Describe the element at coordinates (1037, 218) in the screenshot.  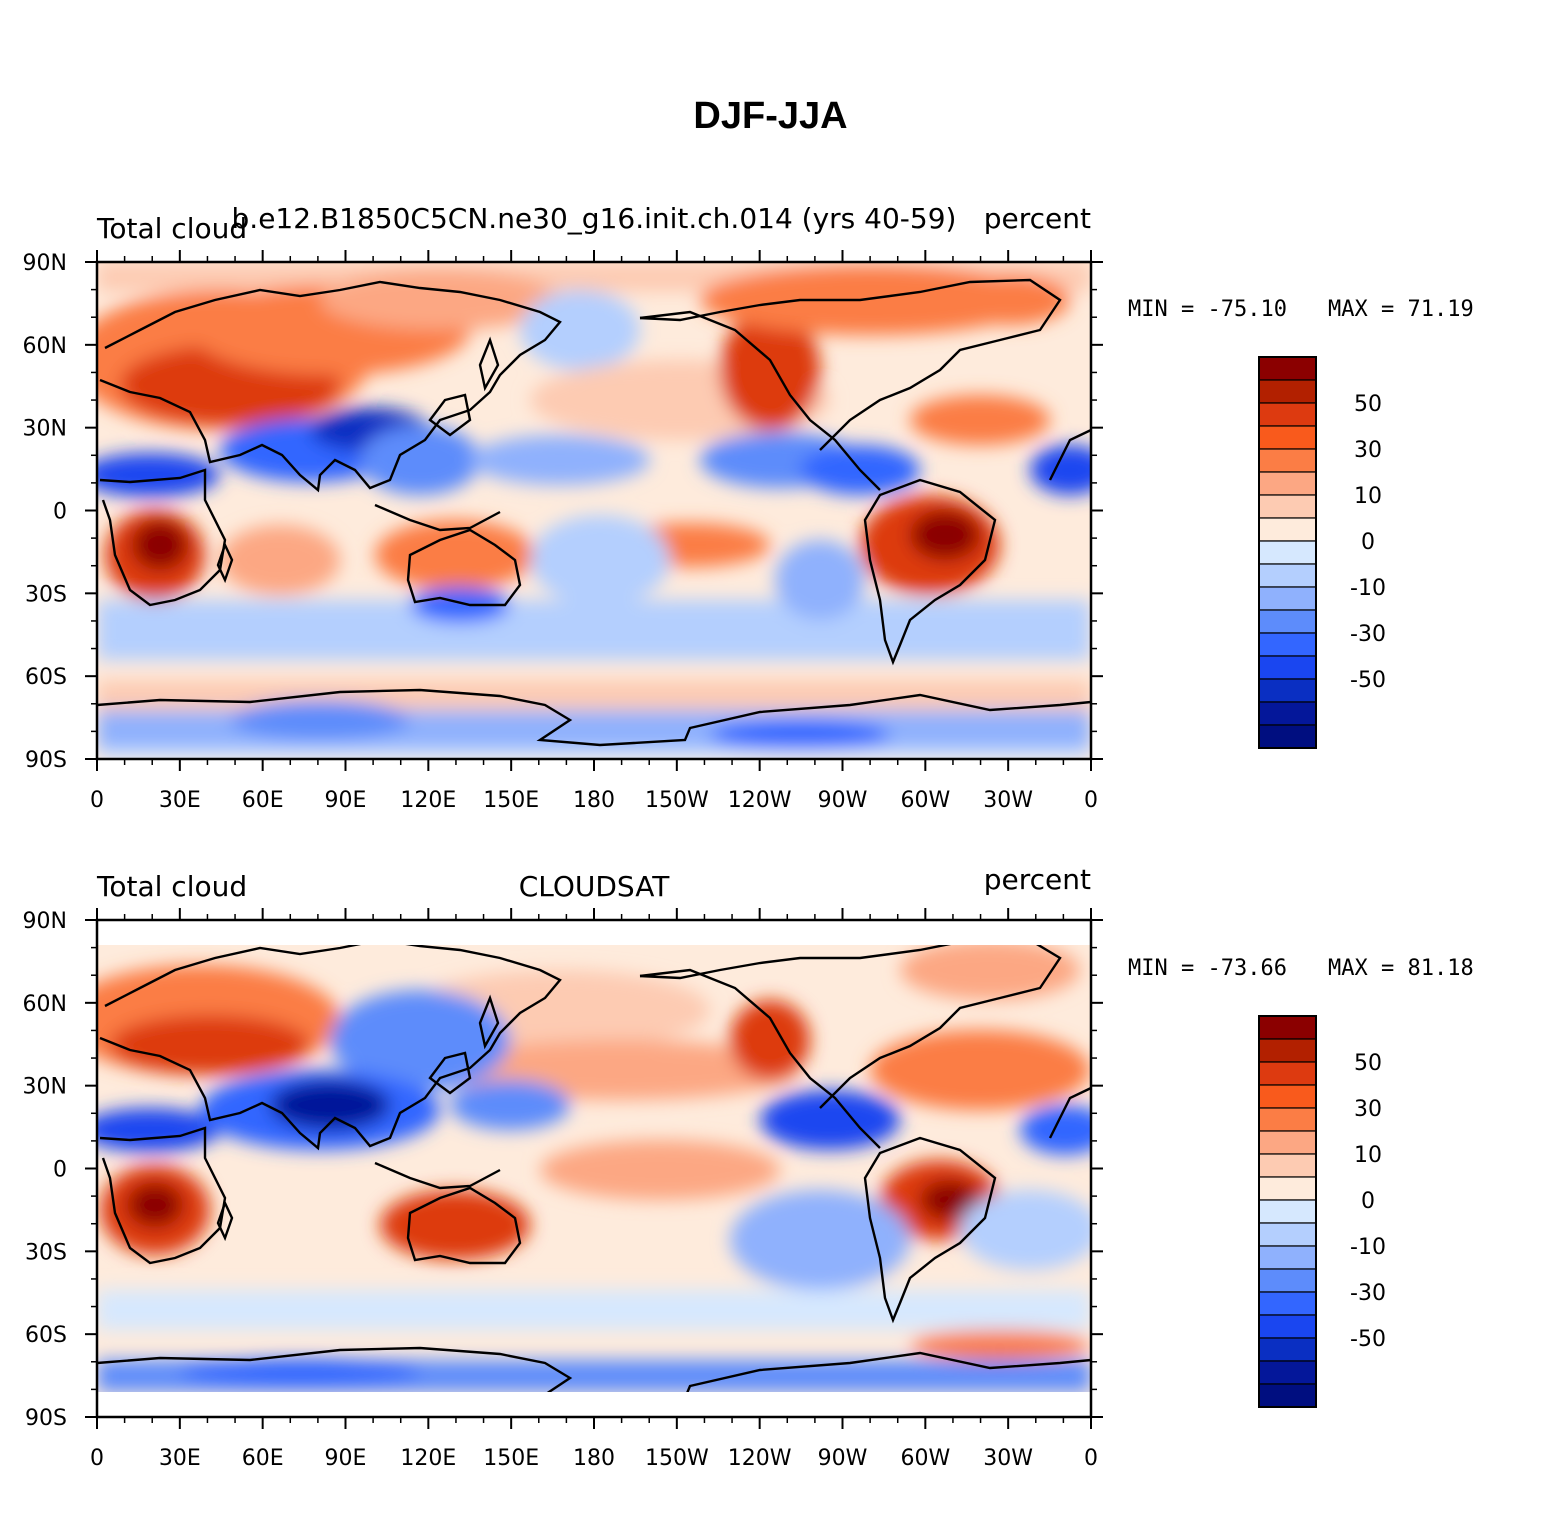
I see `panel1-right-label: percent` at that location.